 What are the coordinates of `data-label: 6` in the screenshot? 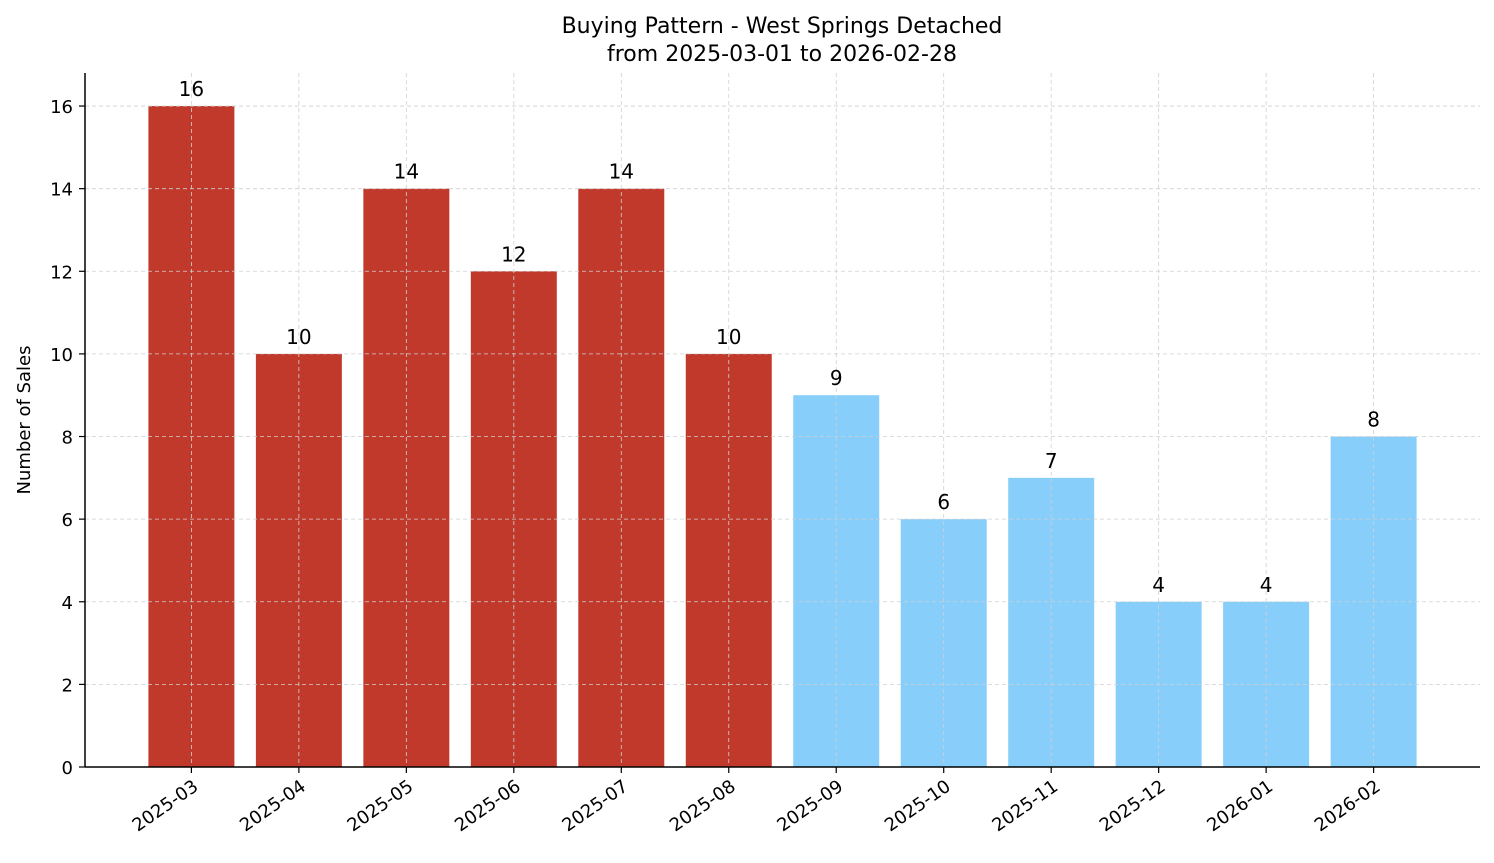 It's located at (943, 502).